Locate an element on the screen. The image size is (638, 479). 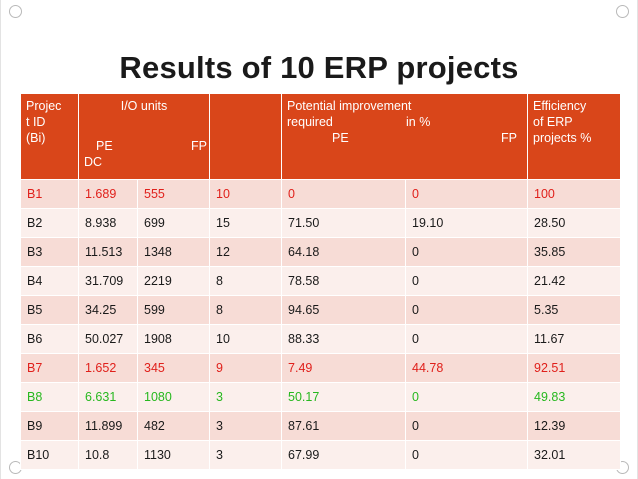
improvement-pe-cell: 64.18 is located at coordinates (344, 252).